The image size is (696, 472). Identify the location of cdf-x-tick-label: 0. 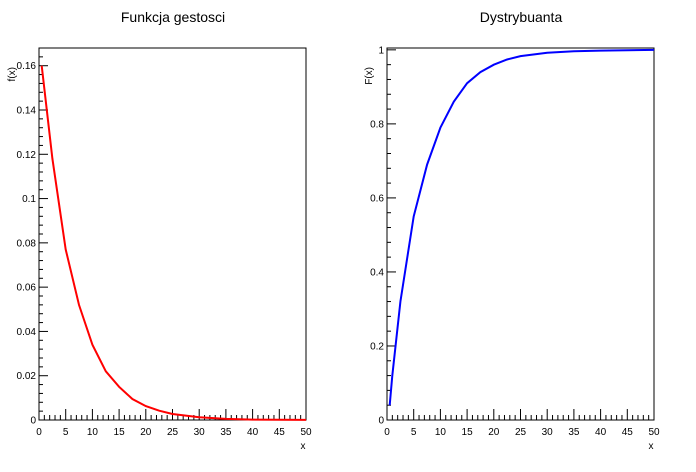
(387, 432).